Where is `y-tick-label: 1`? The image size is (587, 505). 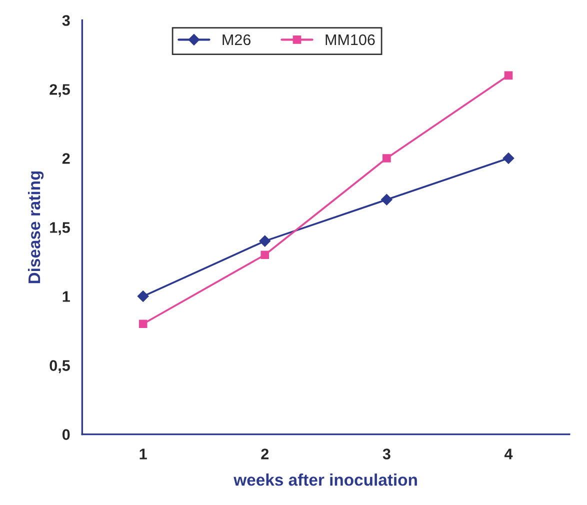 y-tick-label: 1 is located at coordinates (66, 296).